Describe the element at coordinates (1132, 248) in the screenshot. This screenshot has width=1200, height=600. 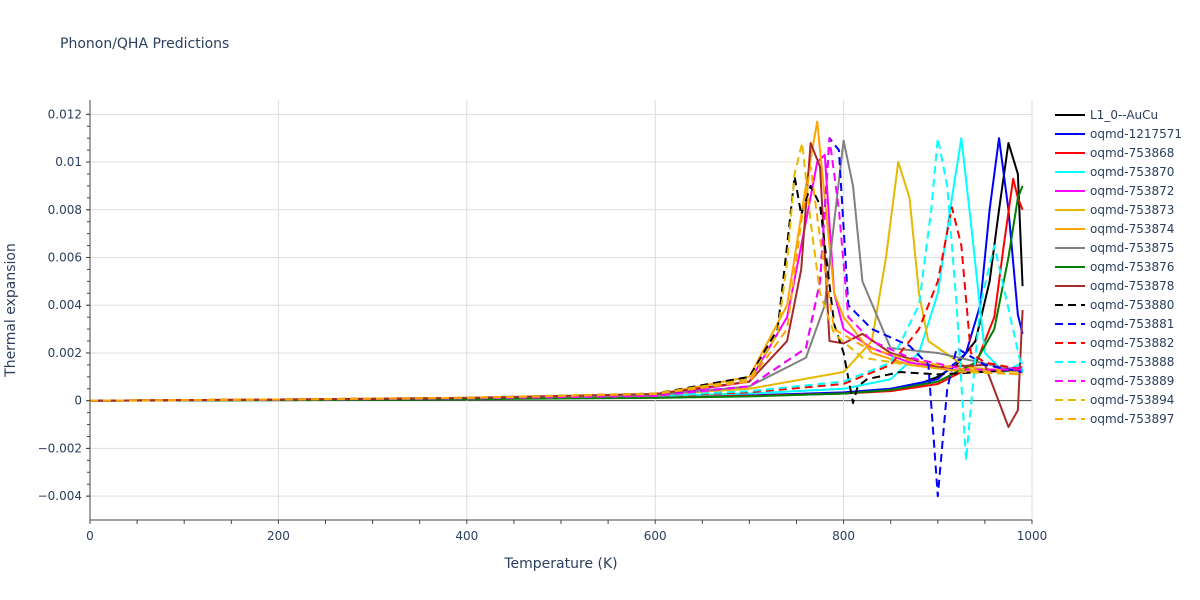
I see `legend-label: oqmd-753875` at that location.